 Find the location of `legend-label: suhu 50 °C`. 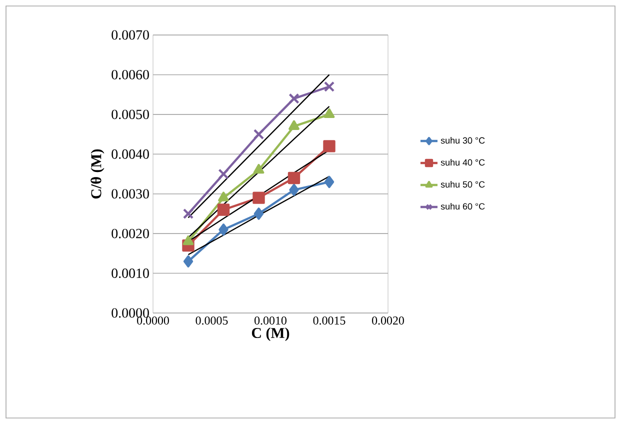

legend-label: suhu 50 °C is located at coordinates (462, 184).